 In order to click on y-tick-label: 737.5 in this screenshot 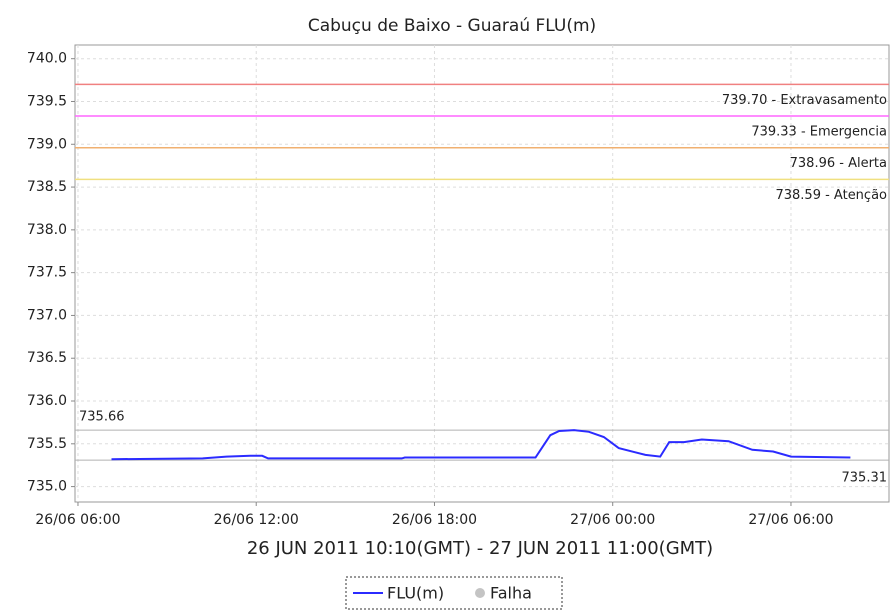, I will do `click(47, 273)`.